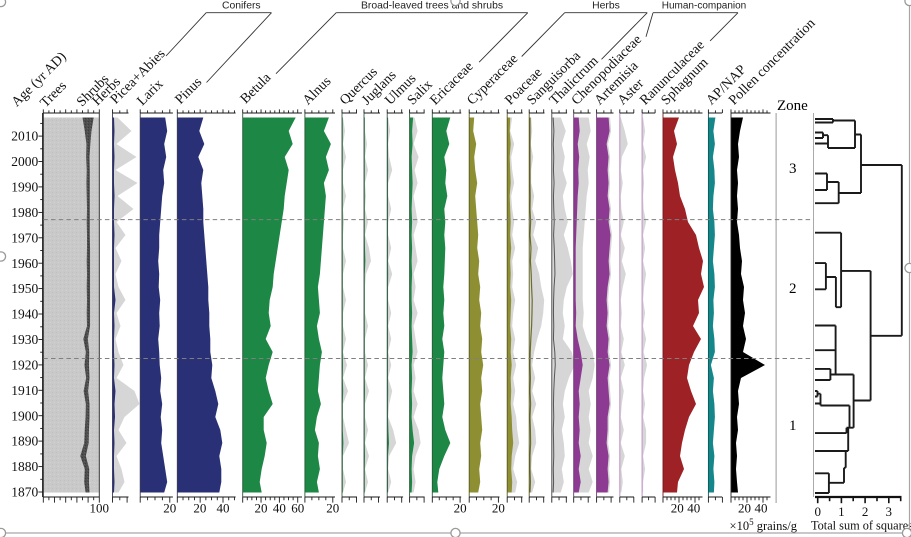  What do you see at coordinates (861, 526) in the screenshot?
I see `svg-text: Total sum of squares` at bounding box center [861, 526].